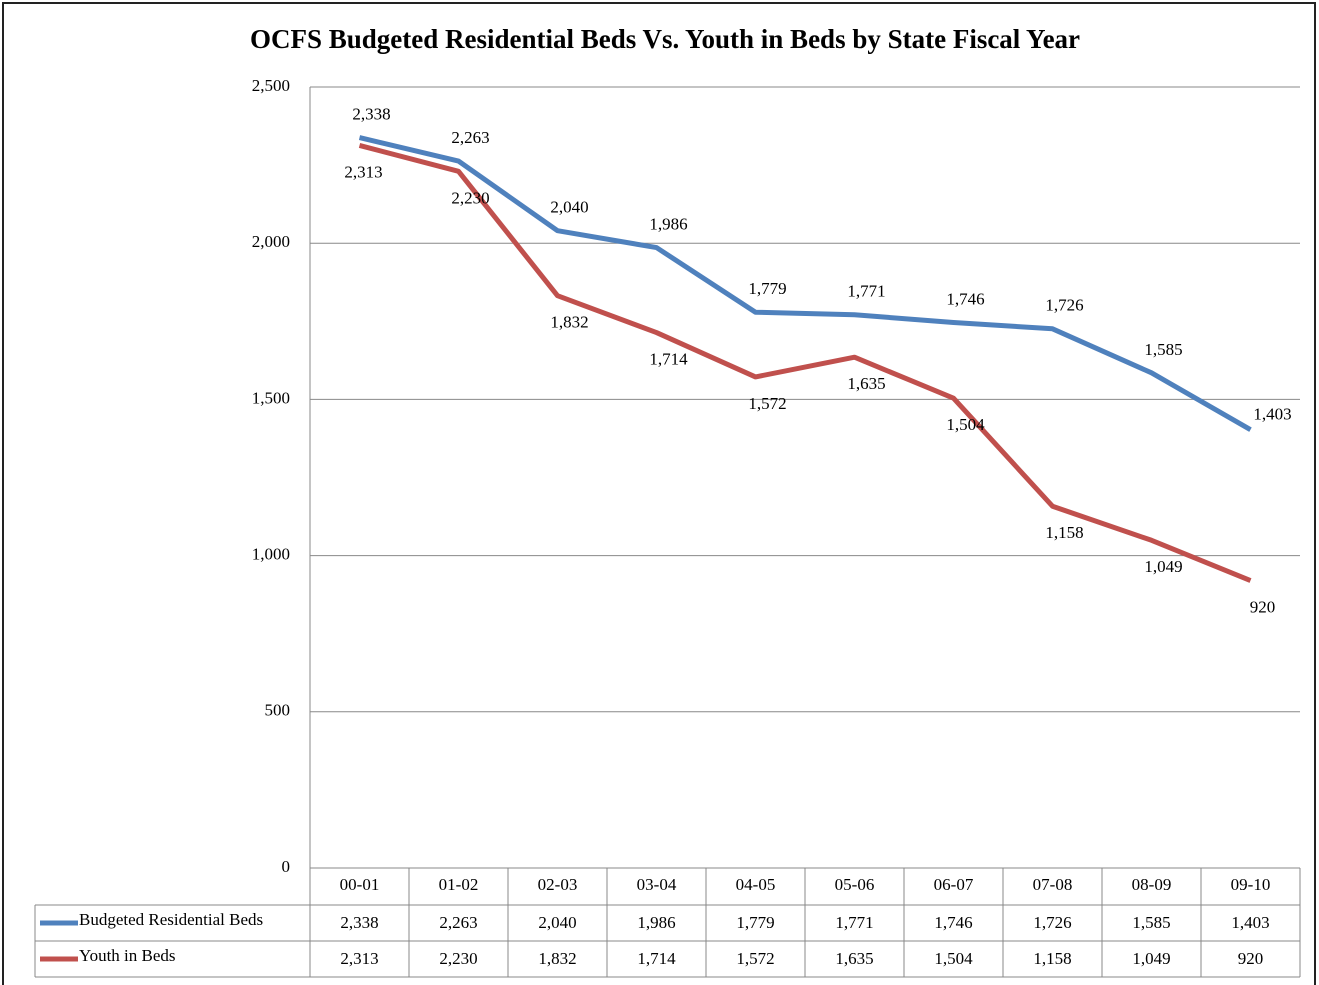 The height and width of the screenshot is (985, 1319). What do you see at coordinates (1272, 414) in the screenshot?
I see `data-label: 1,403` at bounding box center [1272, 414].